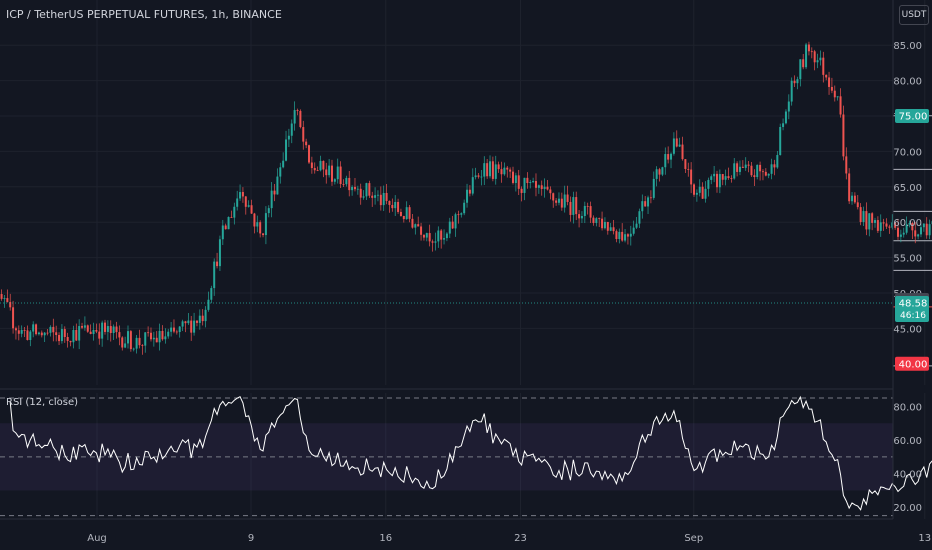  What do you see at coordinates (520, 538) in the screenshot?
I see `time-tick-label: 23` at bounding box center [520, 538].